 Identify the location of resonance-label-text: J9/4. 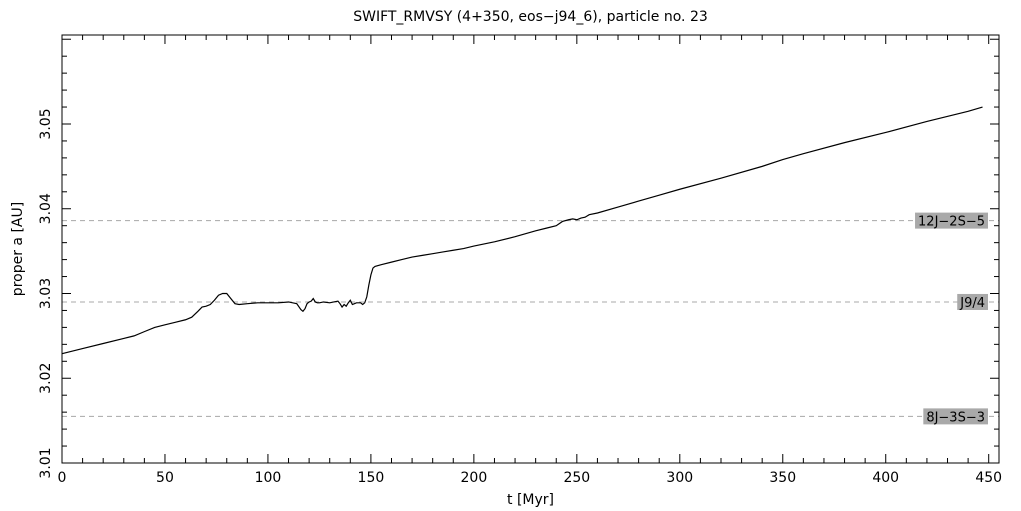
(972, 303).